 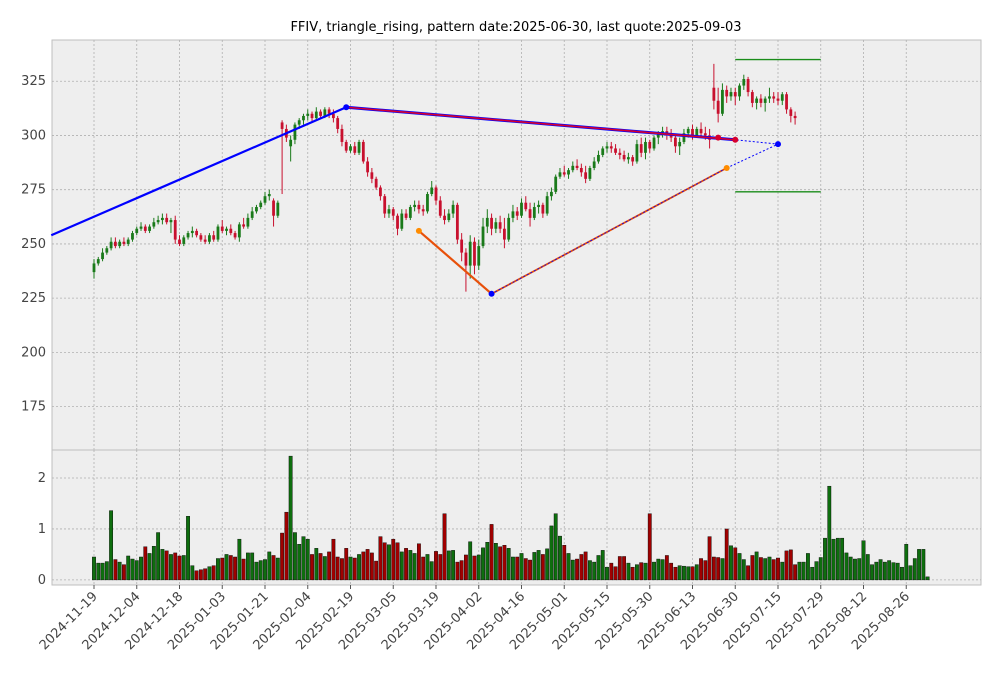 I want to click on support-line-left, so click(x=455, y=262).